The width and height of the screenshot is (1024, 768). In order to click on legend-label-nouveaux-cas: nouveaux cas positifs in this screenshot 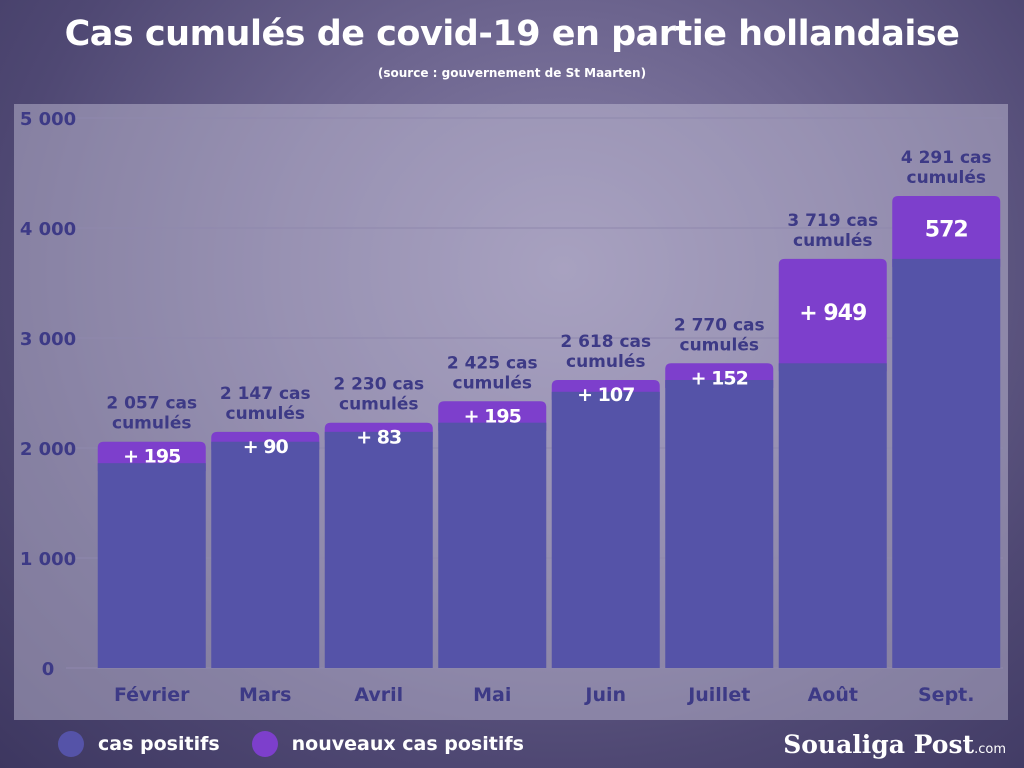, I will do `click(407, 744)`.